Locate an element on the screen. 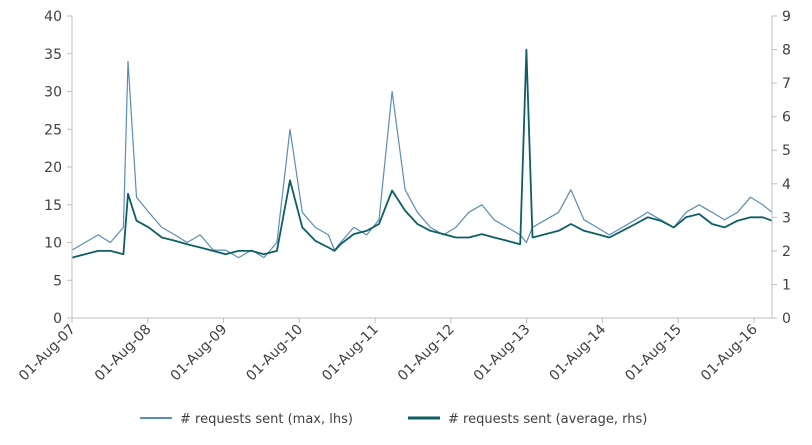 The height and width of the screenshot is (445, 812). y-left-ticks: 0 5 10 15 20 25 30 35 40 is located at coordinates (58, 168).